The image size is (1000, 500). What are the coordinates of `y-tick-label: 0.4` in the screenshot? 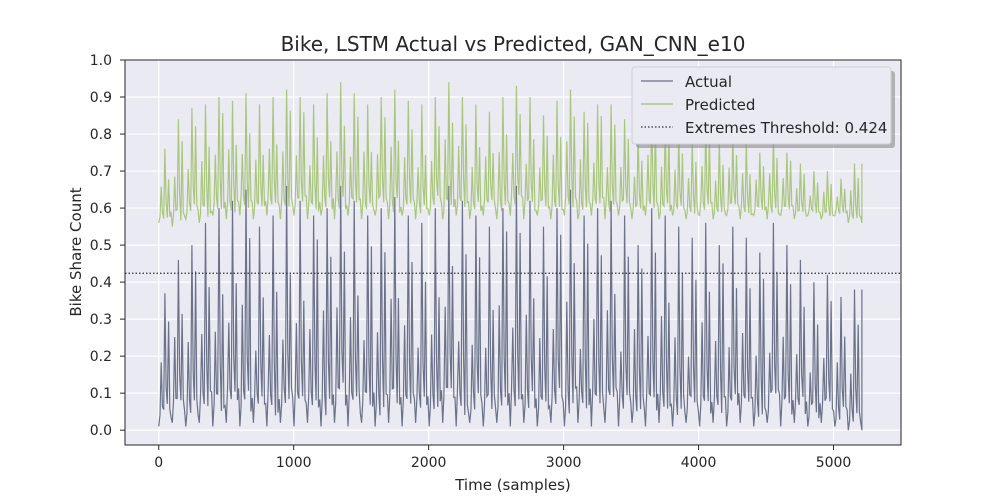 It's located at (101, 283).